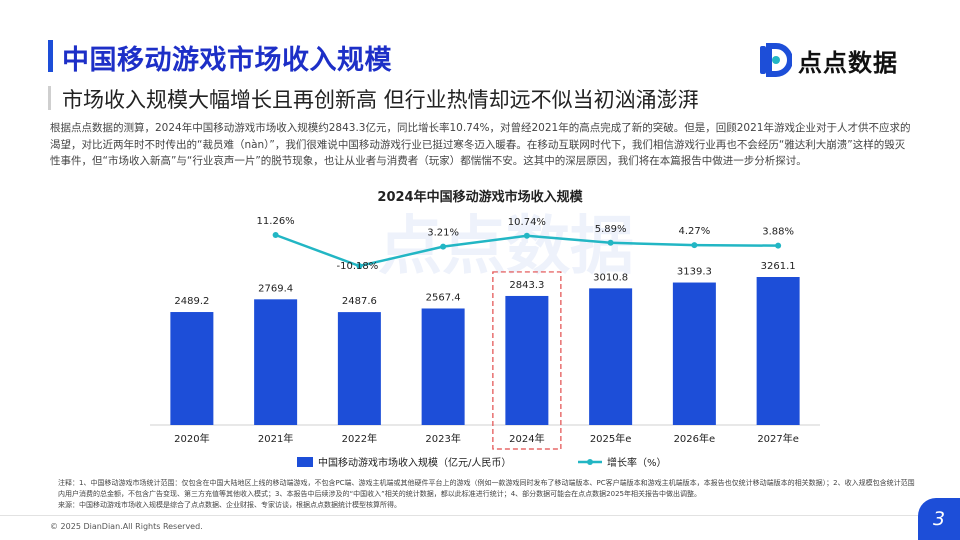 The width and height of the screenshot is (960, 540). I want to click on chart-title: 2024年中国移动游戏市场收入规模, so click(480, 197).